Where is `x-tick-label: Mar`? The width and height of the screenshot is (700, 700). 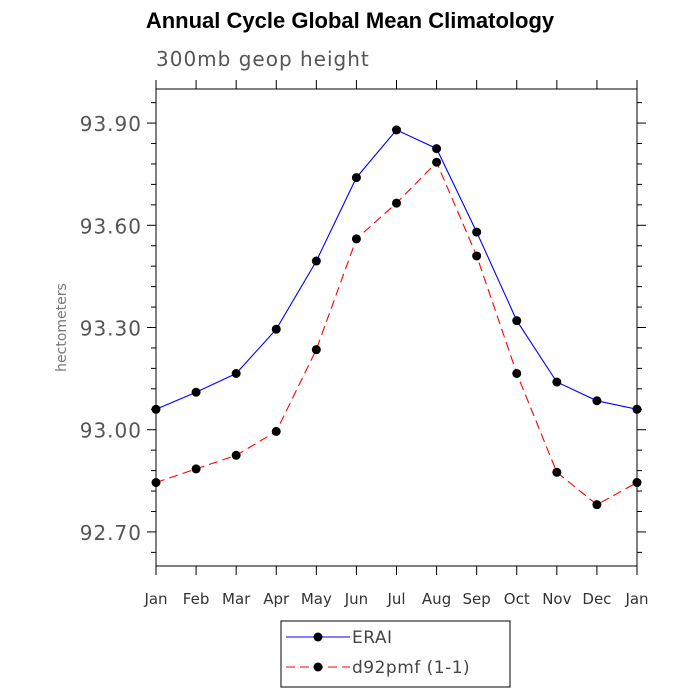
x-tick-label: Mar is located at coordinates (236, 599).